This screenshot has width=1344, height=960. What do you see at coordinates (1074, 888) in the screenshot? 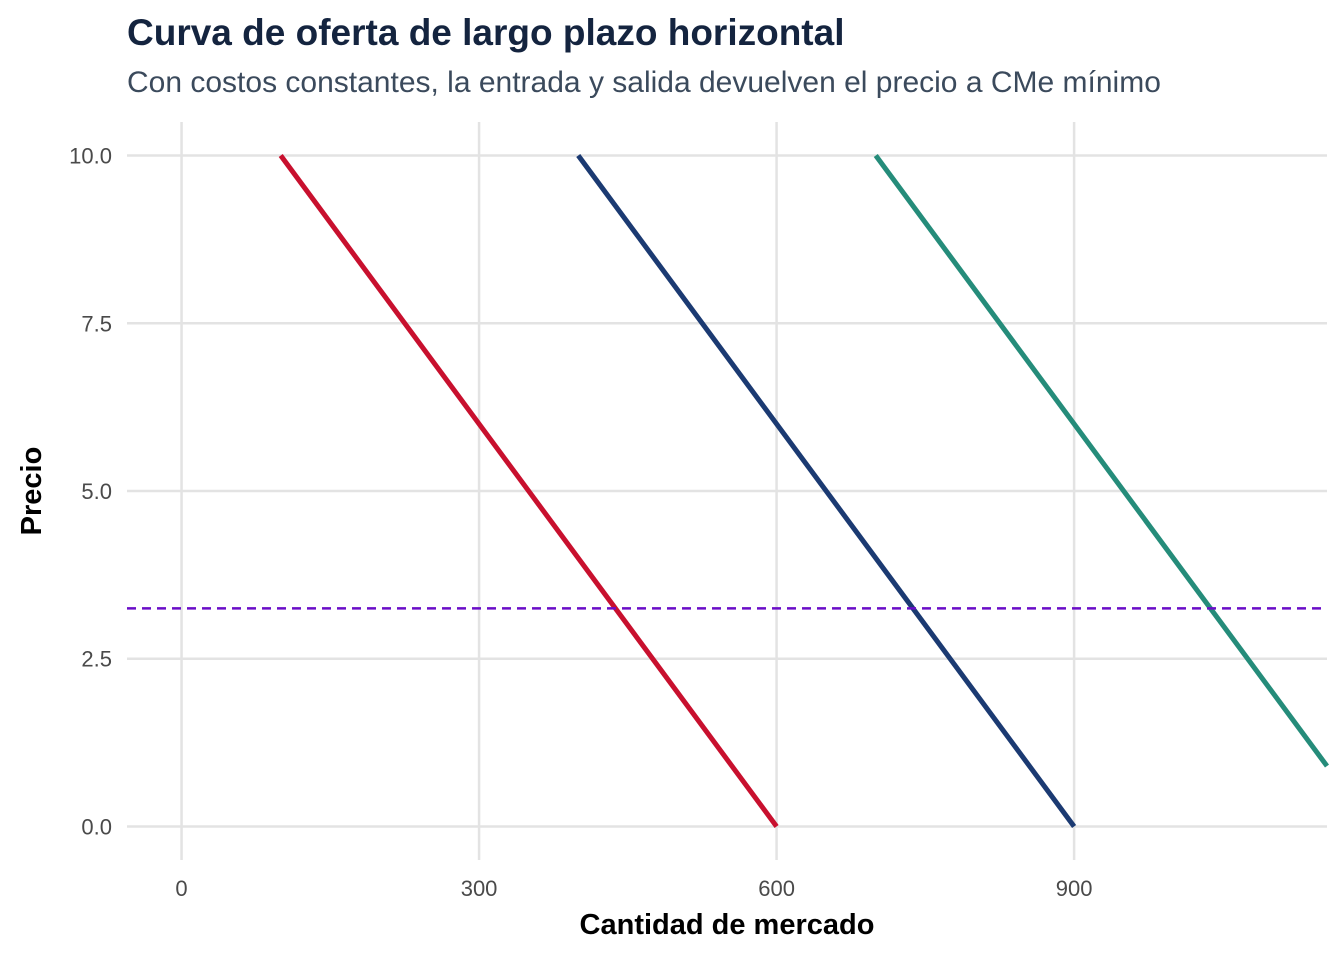
I see `x-tick-label: 900` at bounding box center [1074, 888].